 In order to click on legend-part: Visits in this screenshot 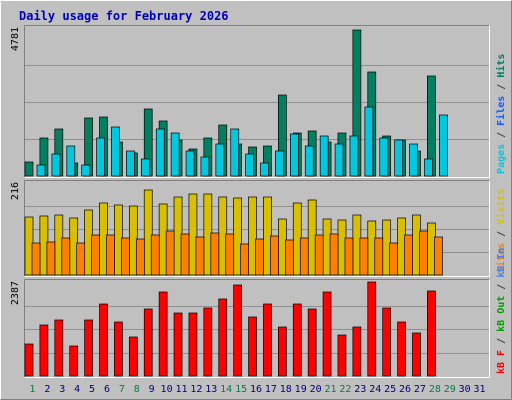, I will do `click(501, 207)`.